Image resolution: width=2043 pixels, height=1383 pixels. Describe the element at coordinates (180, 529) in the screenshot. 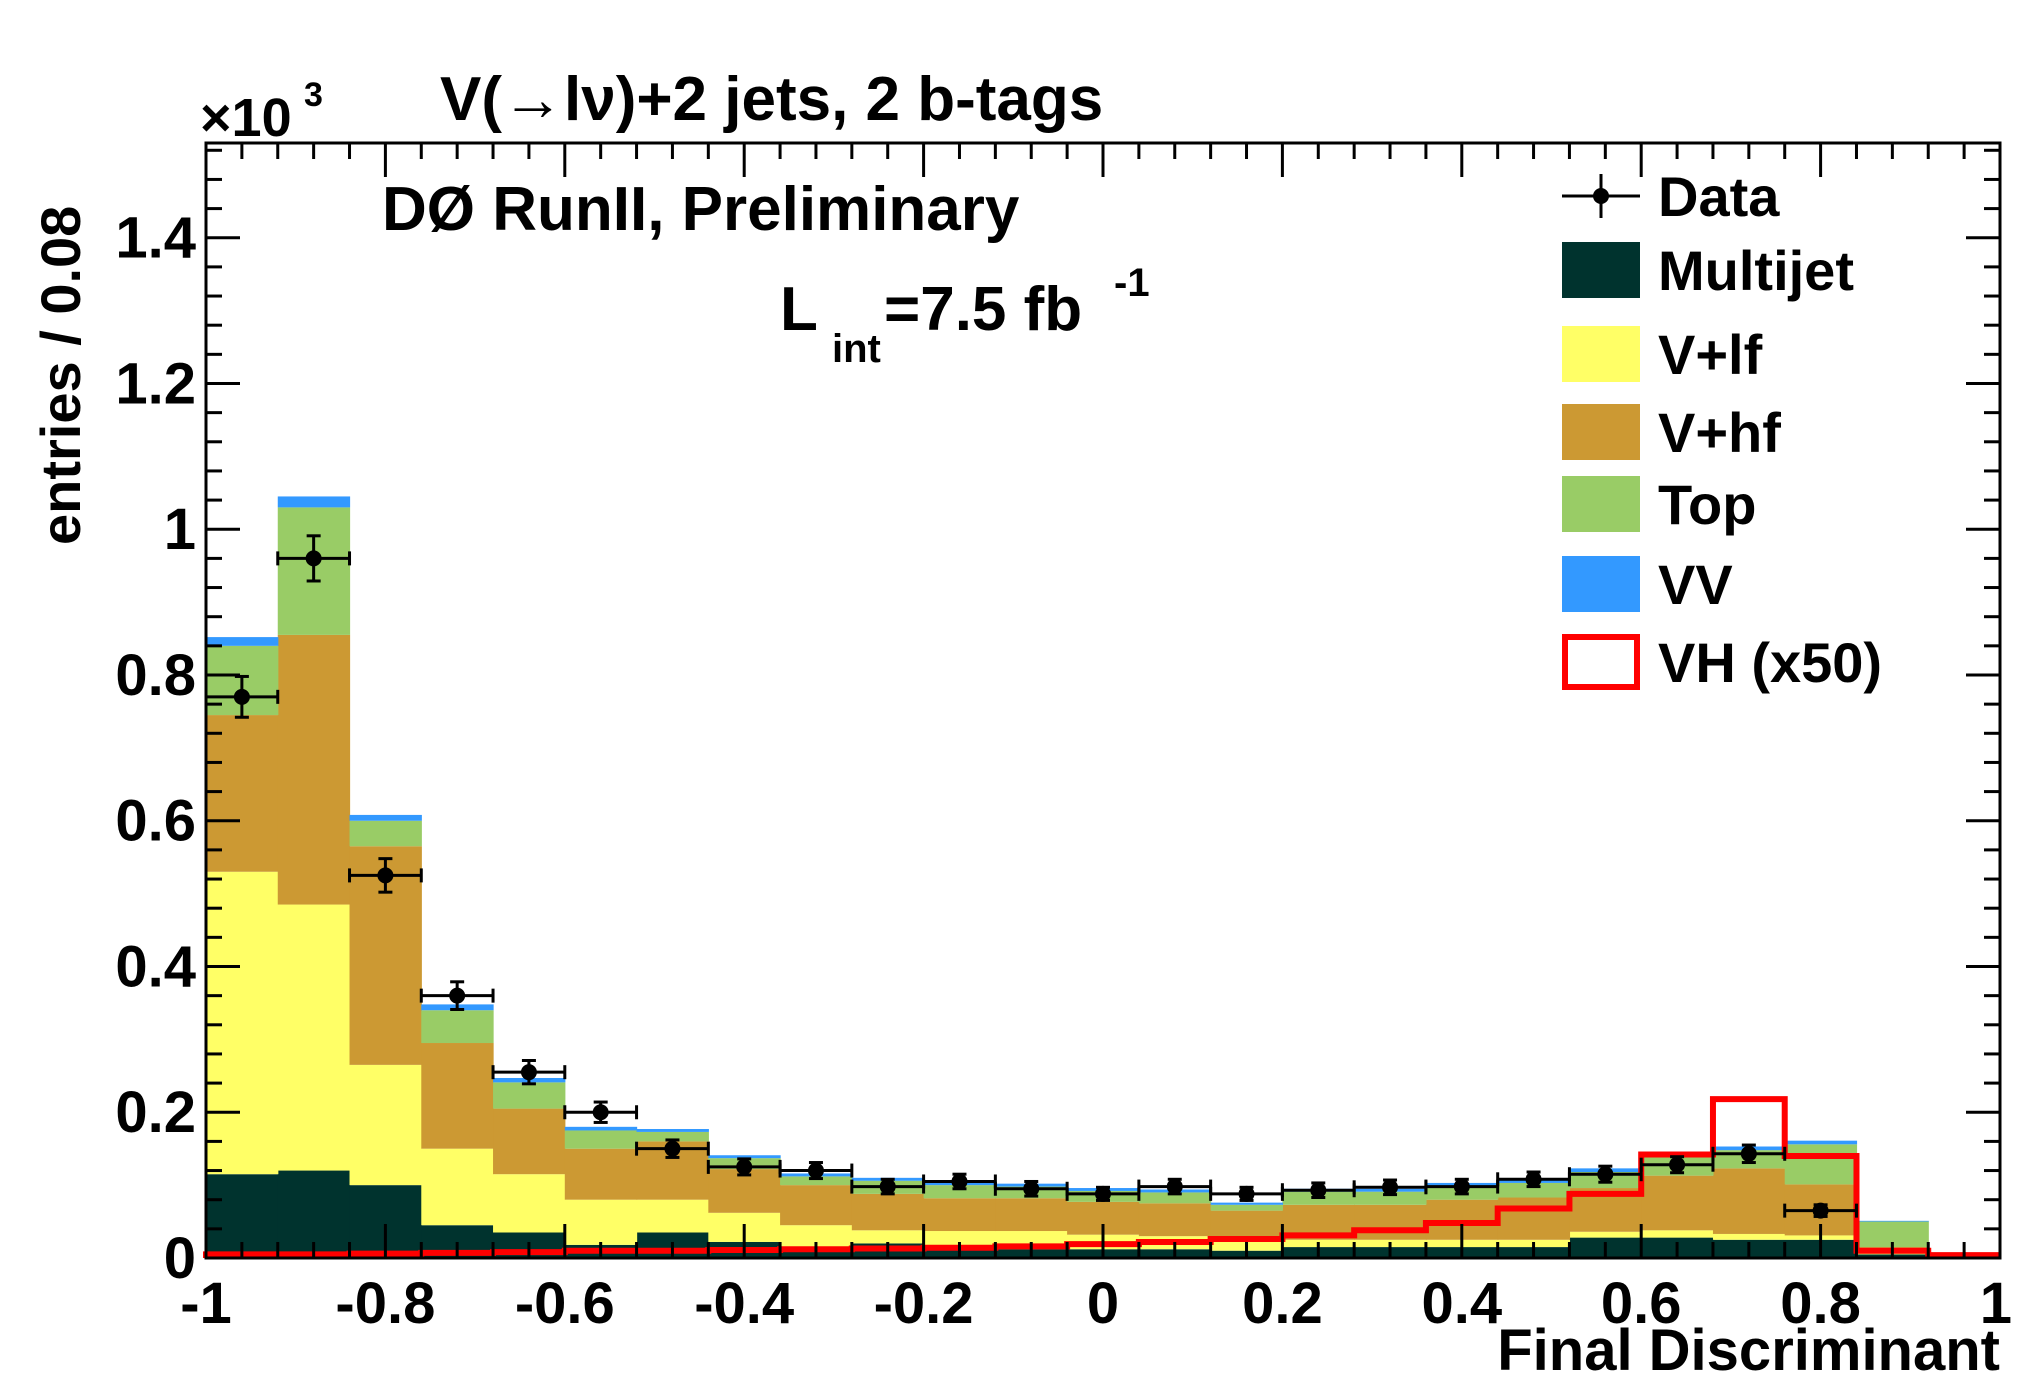

I see `y-tick-label-5: 1` at that location.